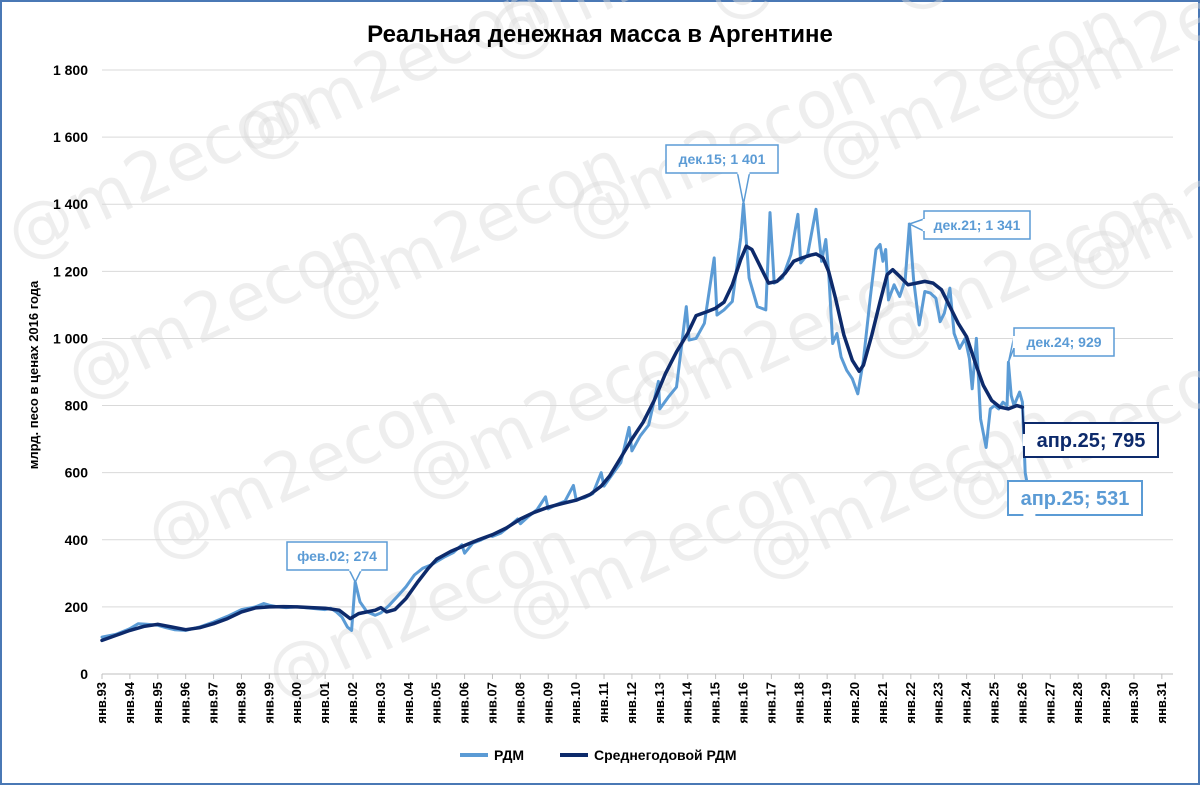  Describe the element at coordinates (938, 703) in the screenshot. I see `x-tick-label: янв.23` at that location.